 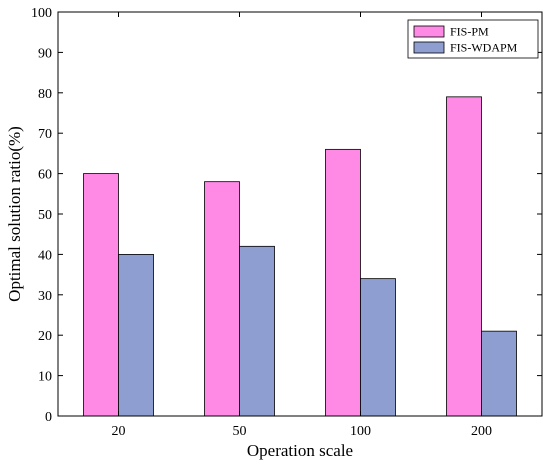 What do you see at coordinates (48, 417) in the screenshot?
I see `y-tick-label: 0` at bounding box center [48, 417].